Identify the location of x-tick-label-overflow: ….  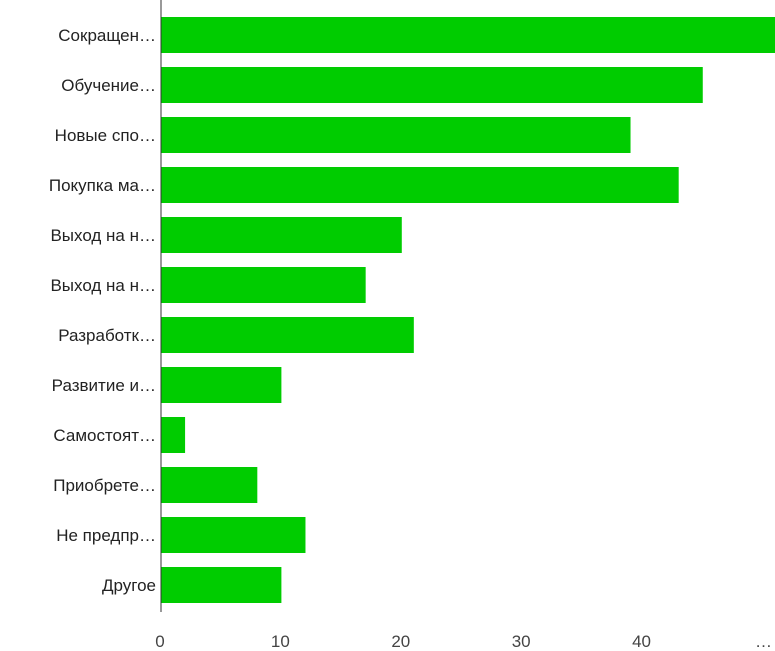
(763, 641).